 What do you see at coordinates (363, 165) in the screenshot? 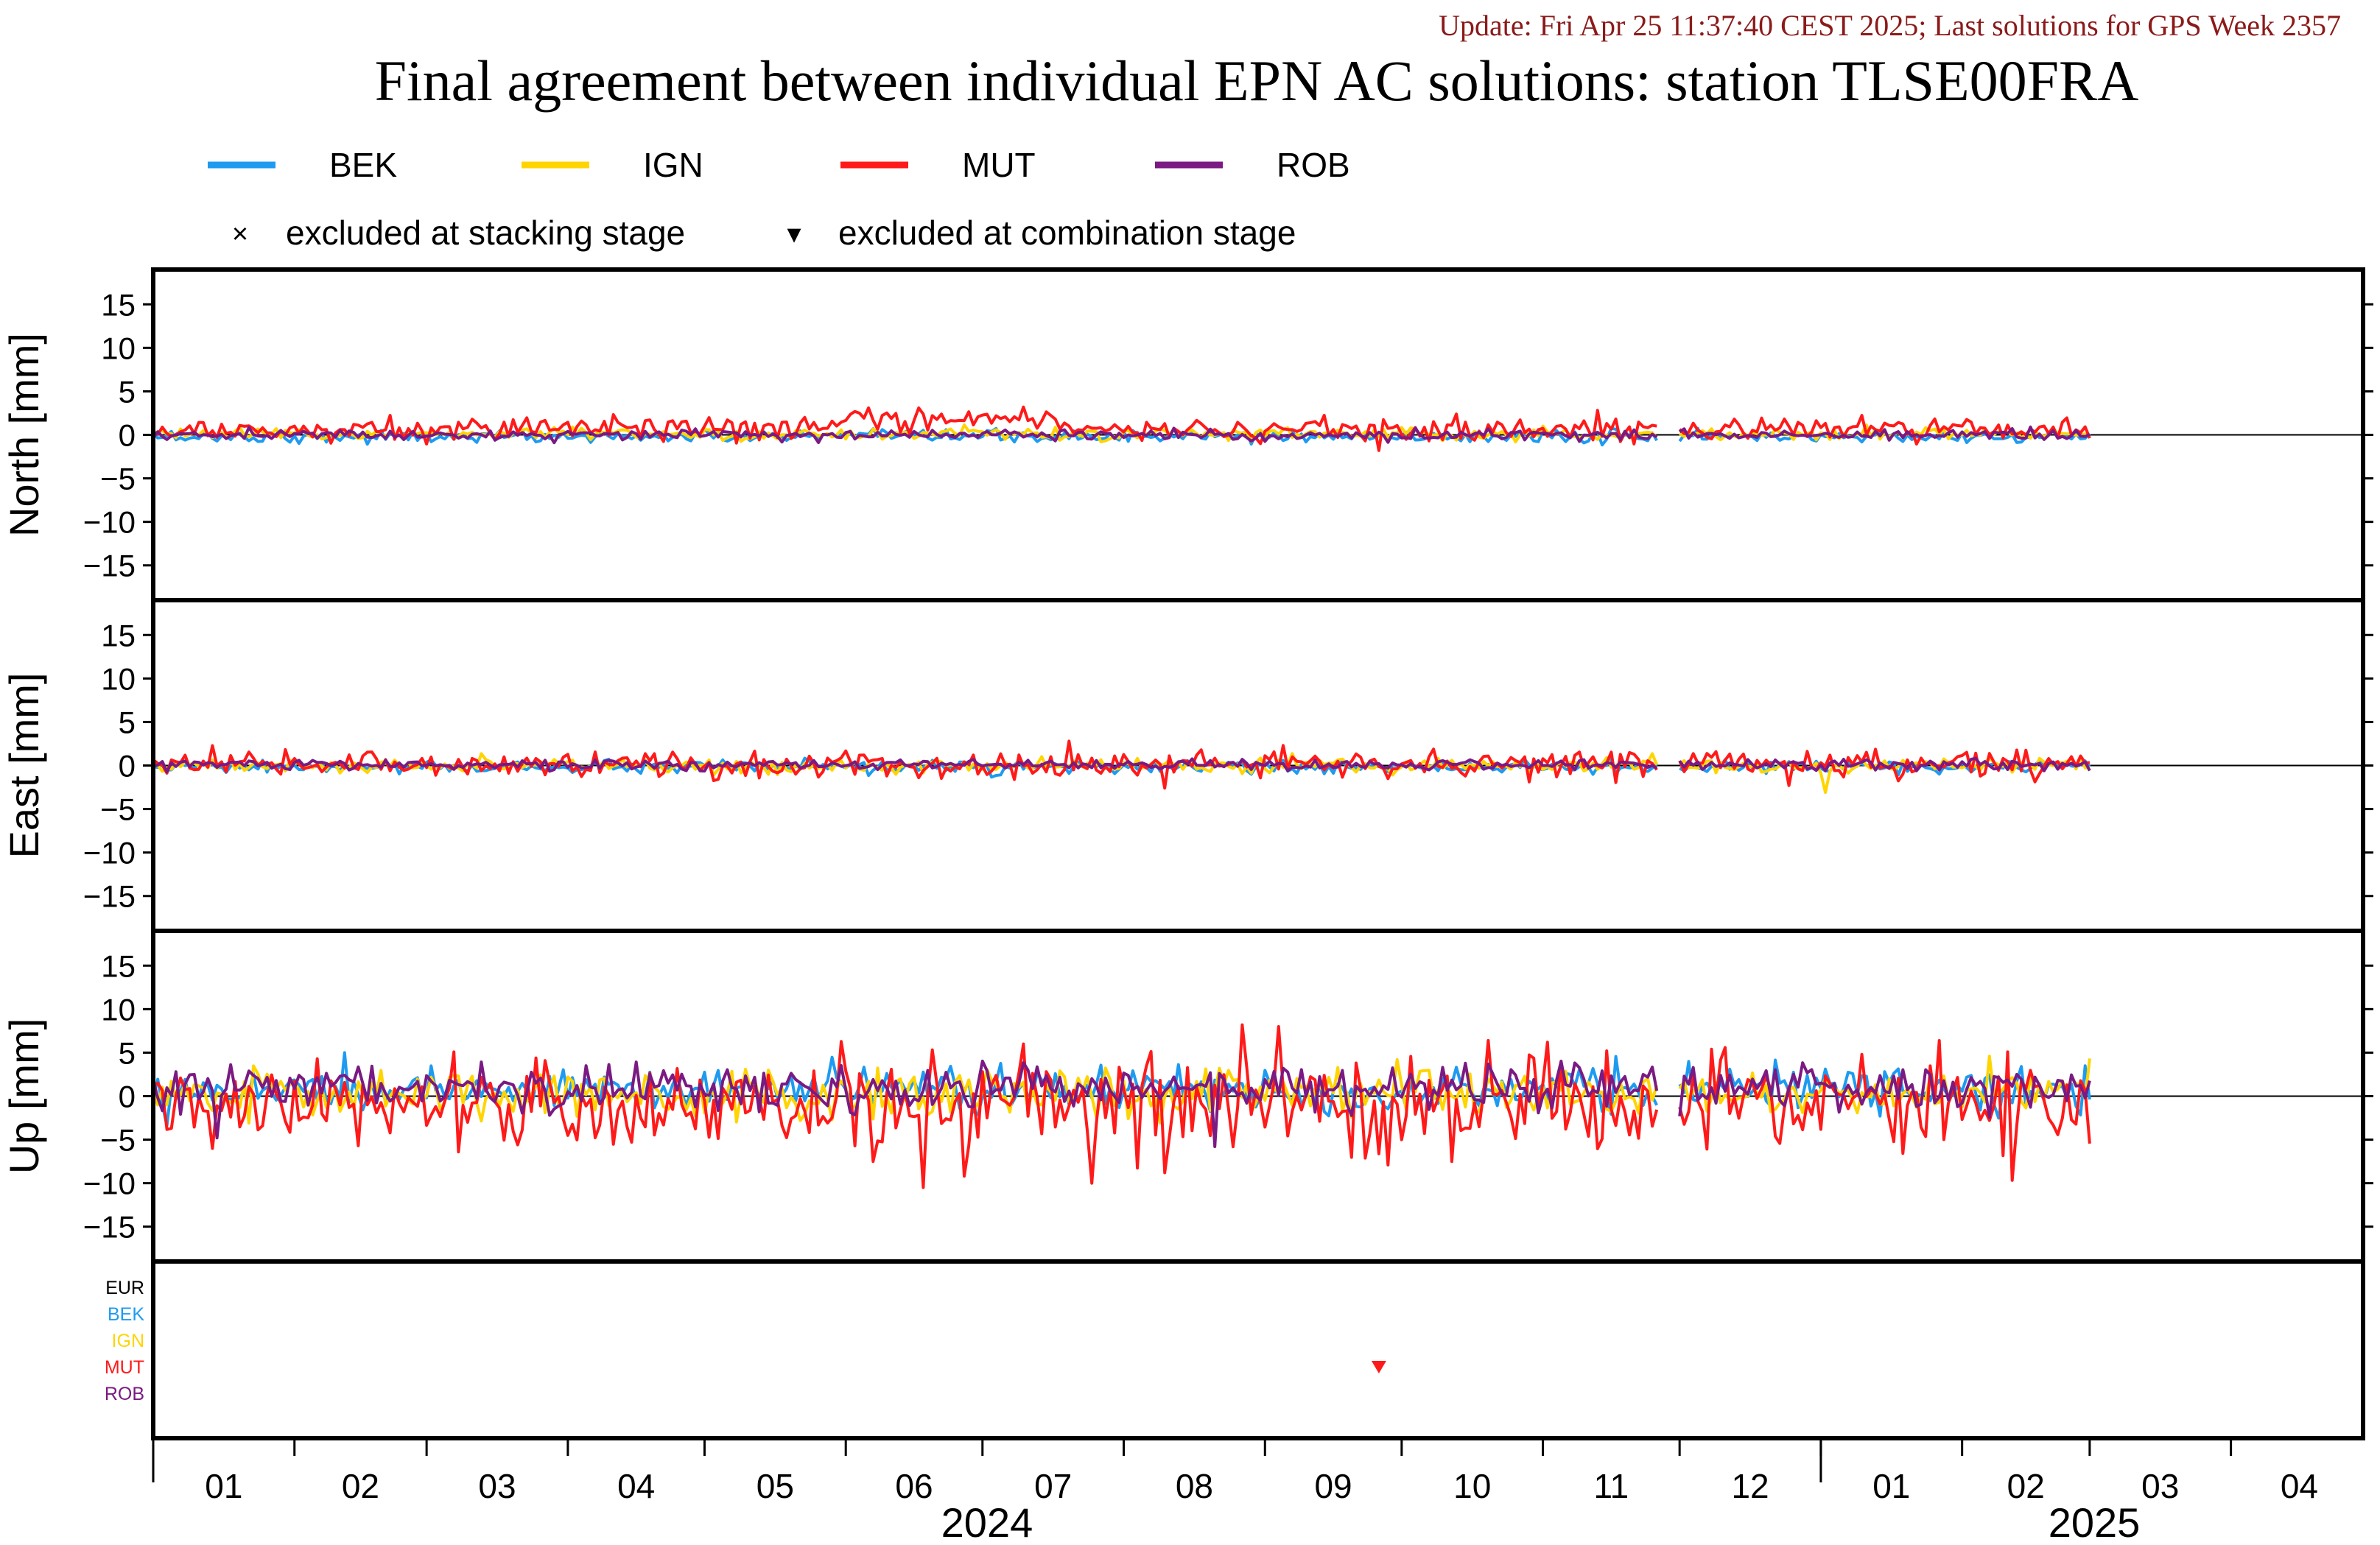
I see `legend-label-bek: BEK` at bounding box center [363, 165].